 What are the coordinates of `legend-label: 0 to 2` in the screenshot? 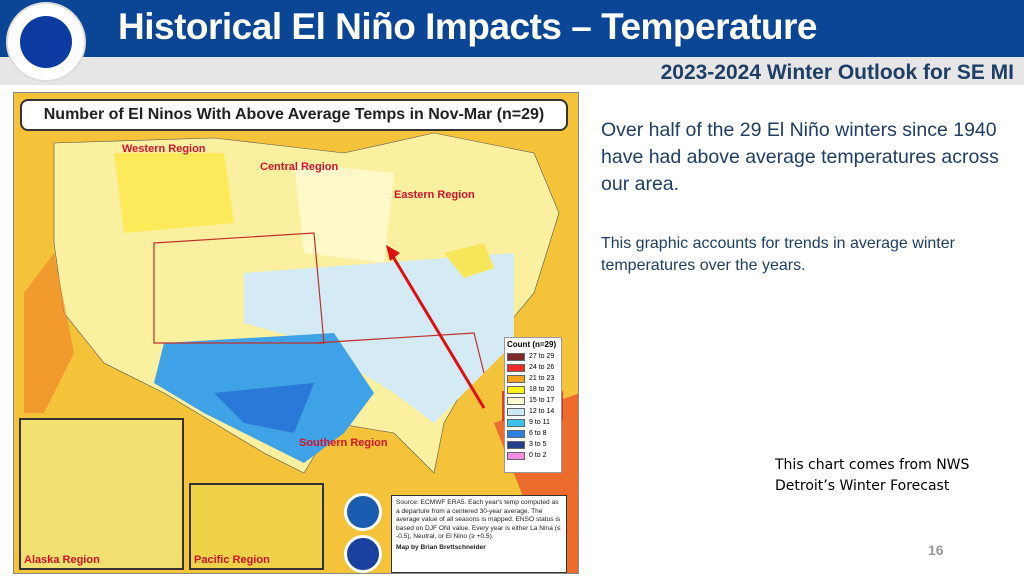 It's located at (538, 455).